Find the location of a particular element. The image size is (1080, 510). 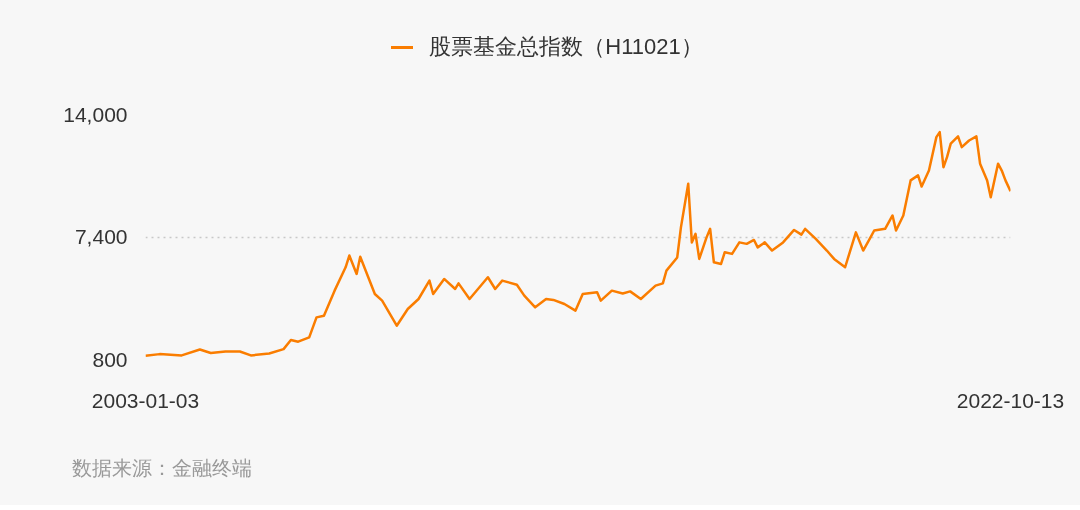

y-tick-label: 800 is located at coordinates (110, 359).